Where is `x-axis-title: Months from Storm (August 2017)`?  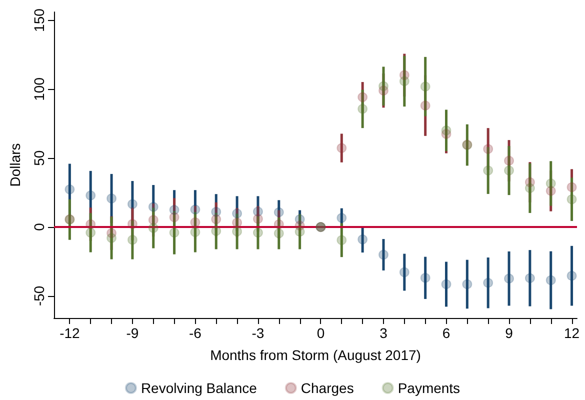
x-axis-title: Months from Storm (August 2017) is located at coordinates (315, 355).